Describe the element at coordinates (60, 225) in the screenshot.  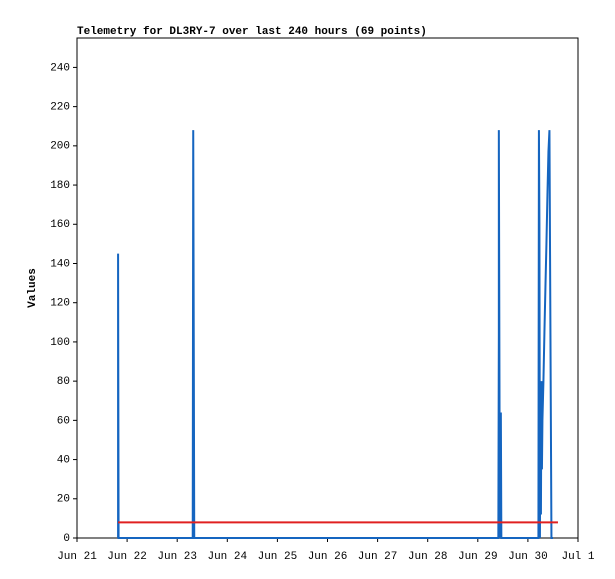
I see `y-tick-label: 160` at that location.